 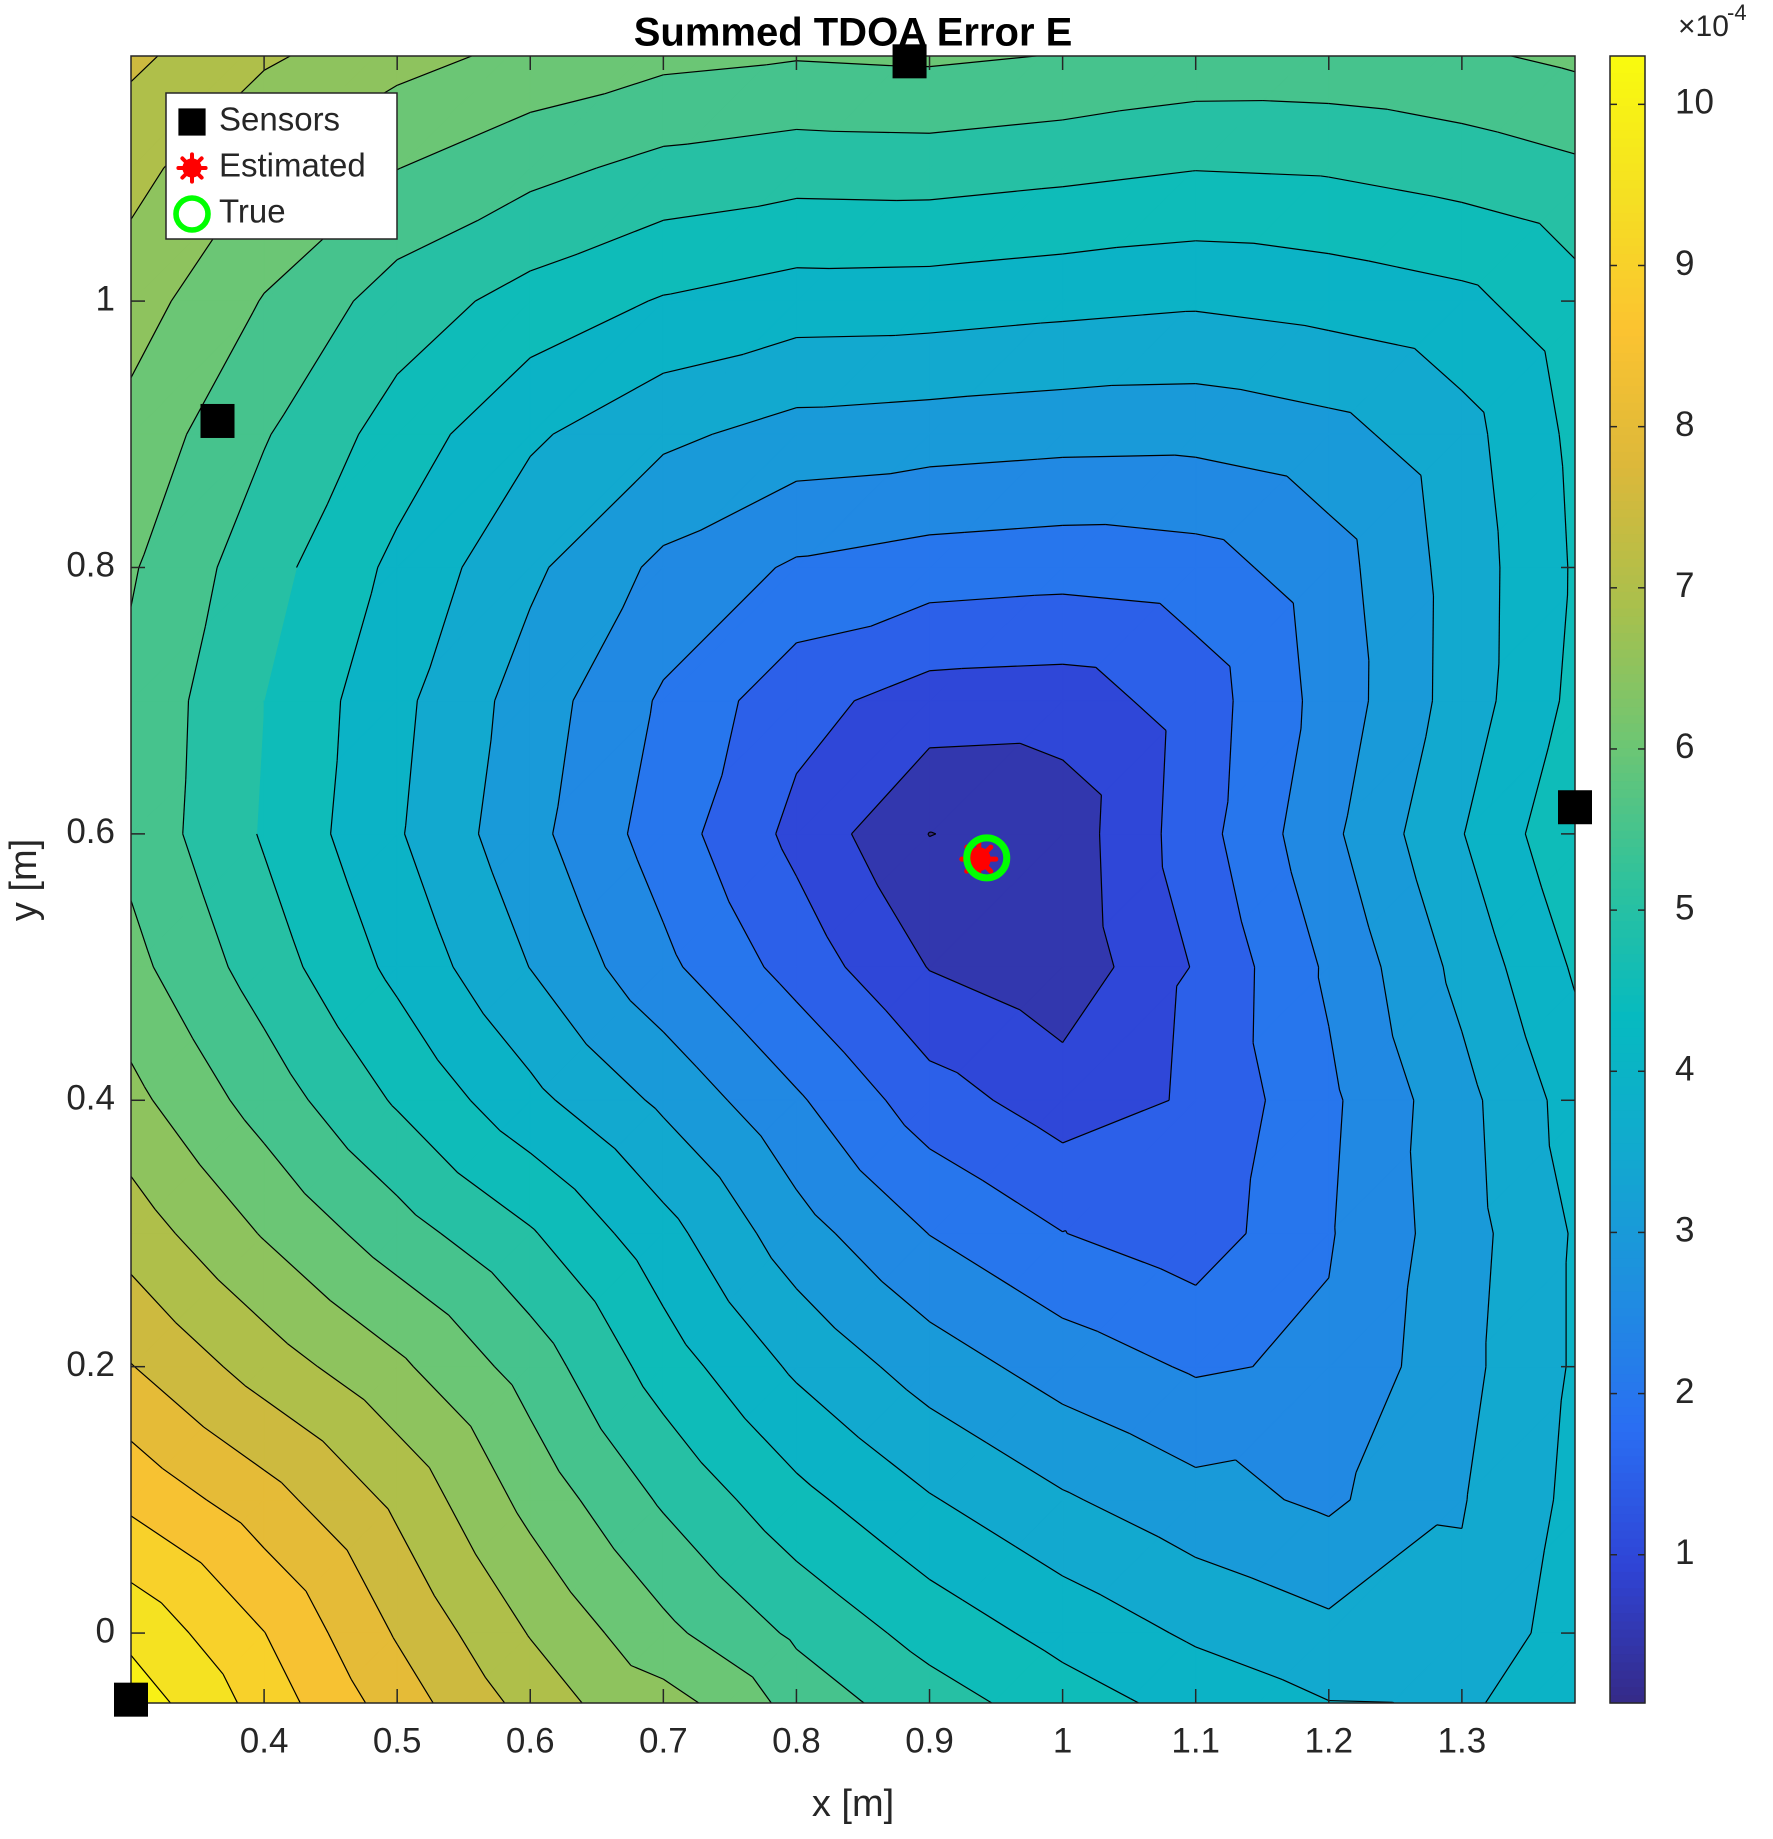 I want to click on x-tick-label: 1.3, so click(x=1462, y=1740).